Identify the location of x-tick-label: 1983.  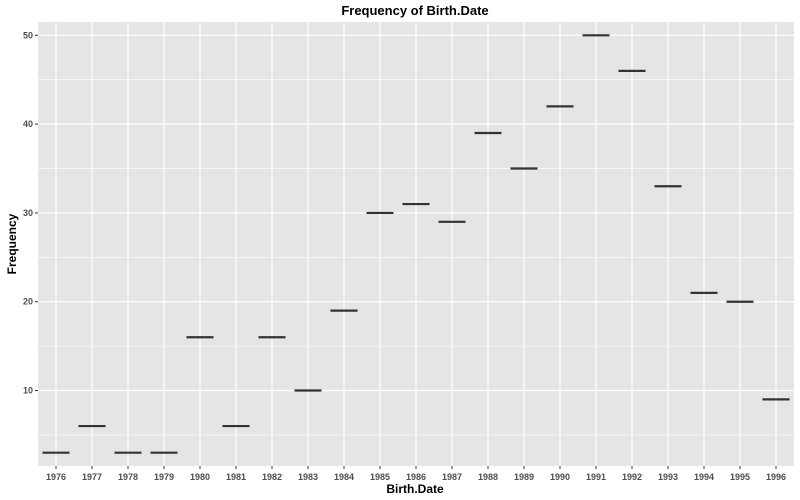
(308, 477).